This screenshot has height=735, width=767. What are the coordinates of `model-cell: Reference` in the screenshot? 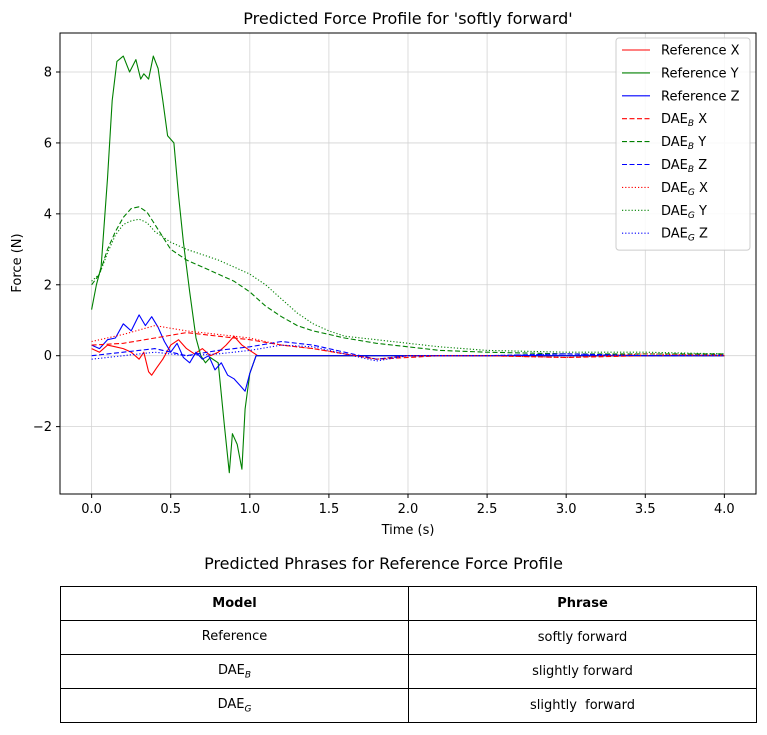 It's located at (234, 637).